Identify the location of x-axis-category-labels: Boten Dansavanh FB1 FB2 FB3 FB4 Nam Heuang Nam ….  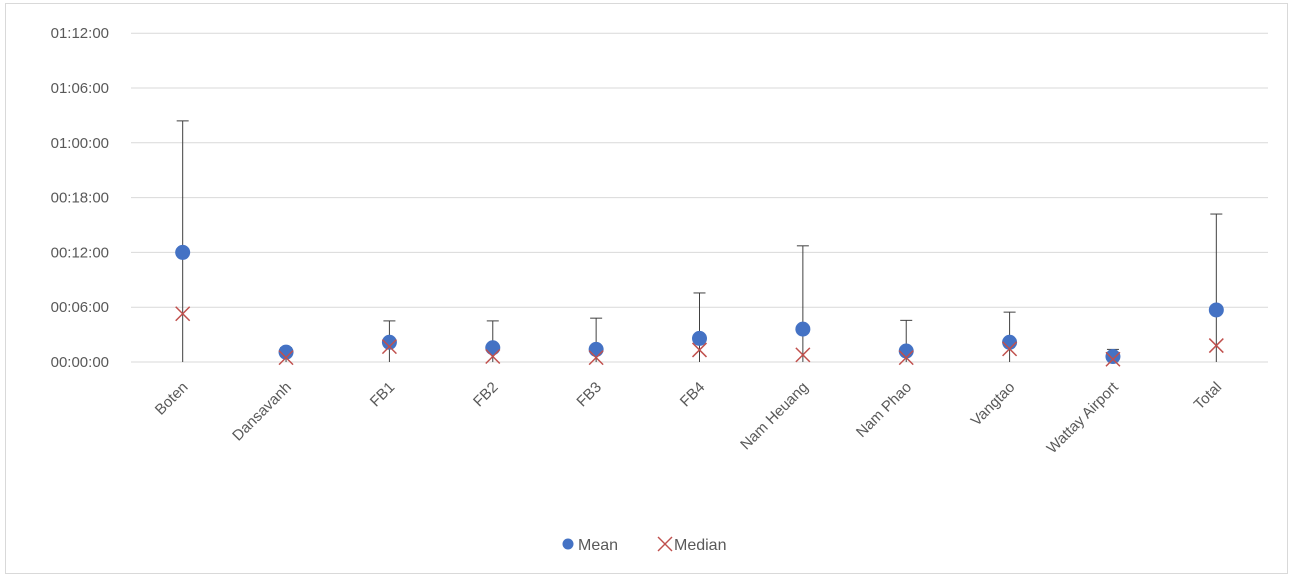
(688, 417).